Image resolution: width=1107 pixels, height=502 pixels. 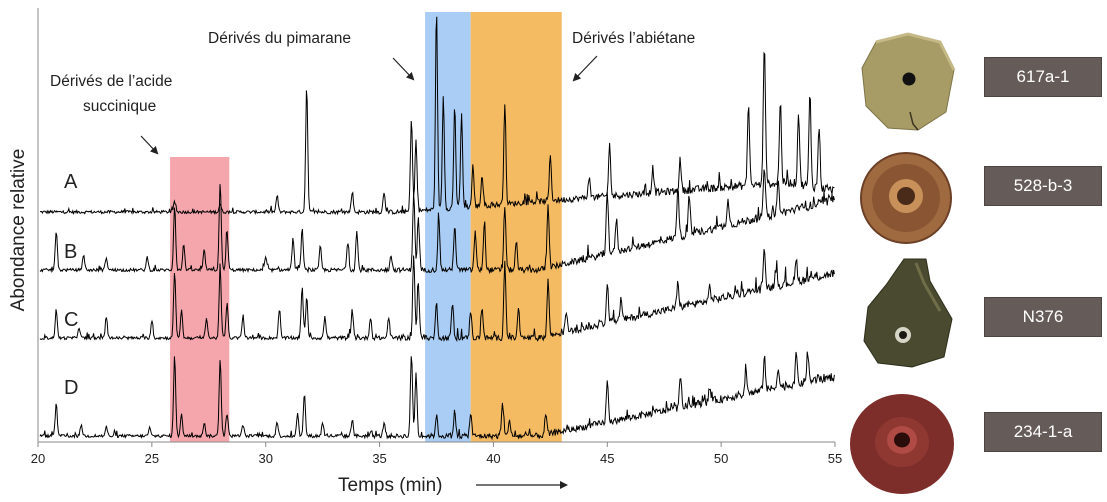 I want to click on x-tick-label: 45, so click(x=607, y=458).